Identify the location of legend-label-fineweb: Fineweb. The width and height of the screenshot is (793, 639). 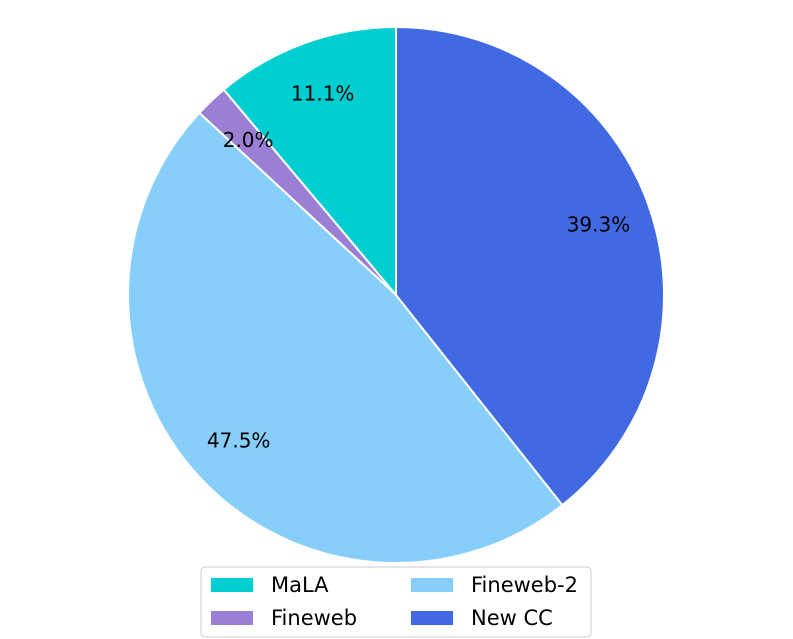
(314, 618).